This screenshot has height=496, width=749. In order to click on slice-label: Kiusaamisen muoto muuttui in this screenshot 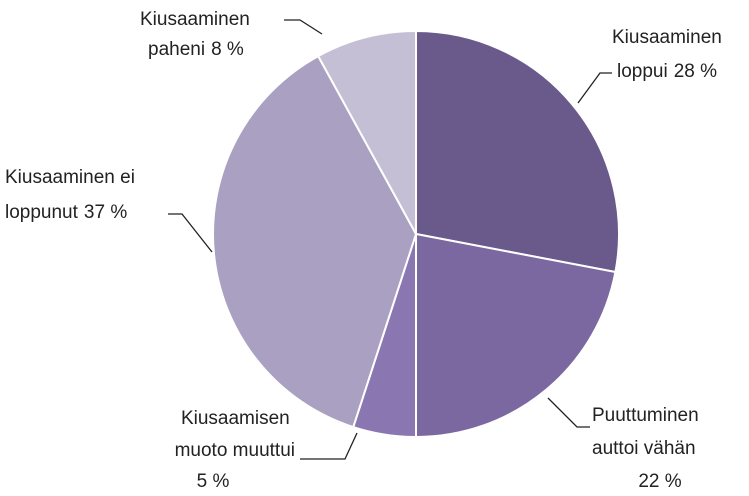, I will do `click(235, 434)`.